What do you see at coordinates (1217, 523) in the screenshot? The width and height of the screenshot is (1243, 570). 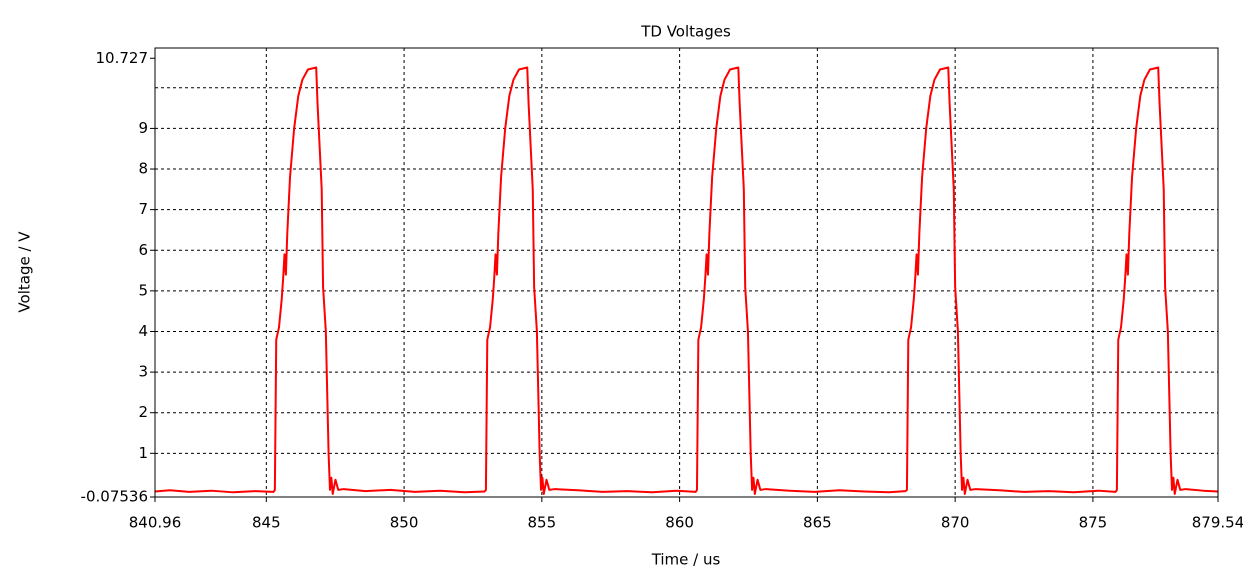 I see `x-tick-label: 879.54` at bounding box center [1217, 523].